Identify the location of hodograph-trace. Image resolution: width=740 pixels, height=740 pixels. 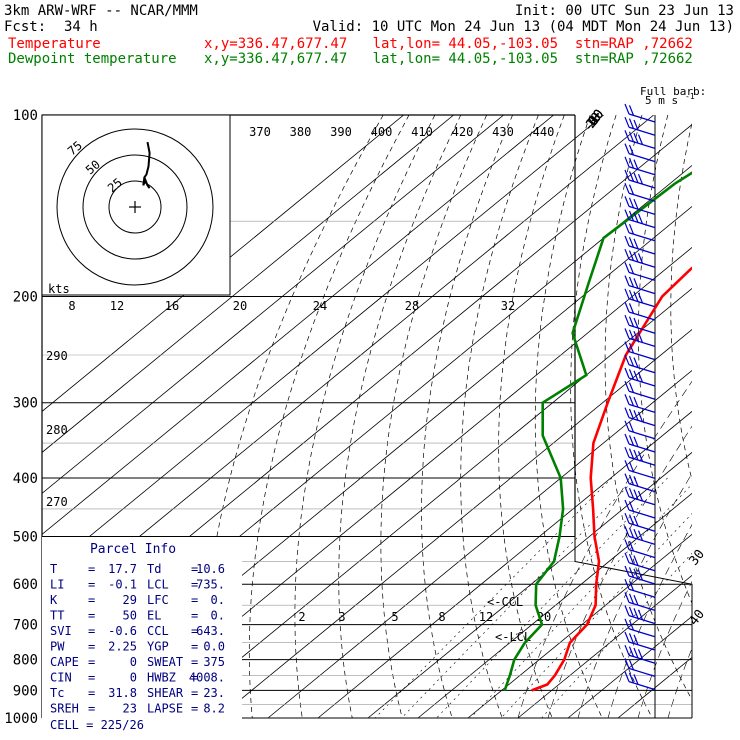
(146, 165).